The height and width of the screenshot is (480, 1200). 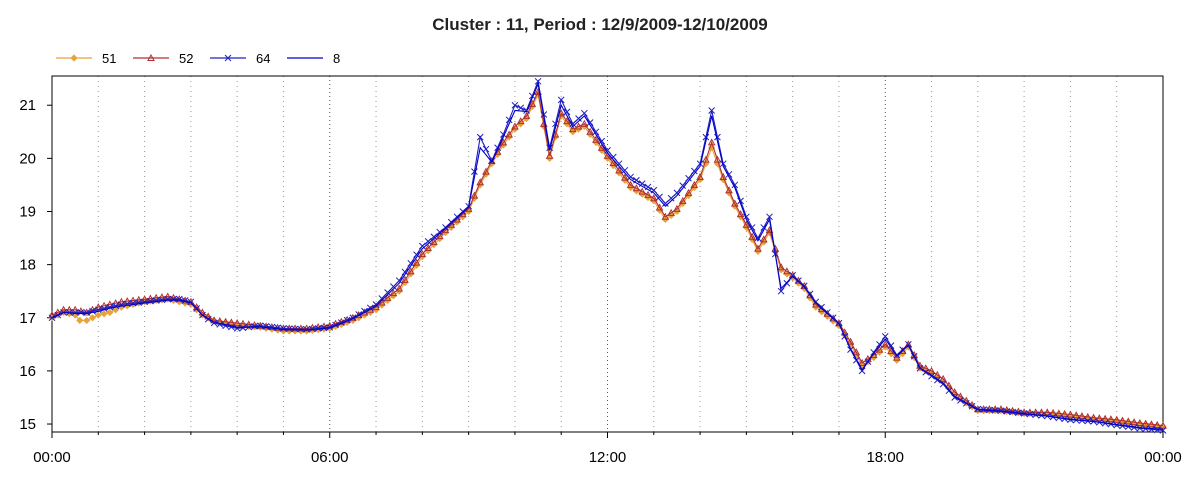 What do you see at coordinates (27, 265) in the screenshot?
I see `y-tick-label: 18` at bounding box center [27, 265].